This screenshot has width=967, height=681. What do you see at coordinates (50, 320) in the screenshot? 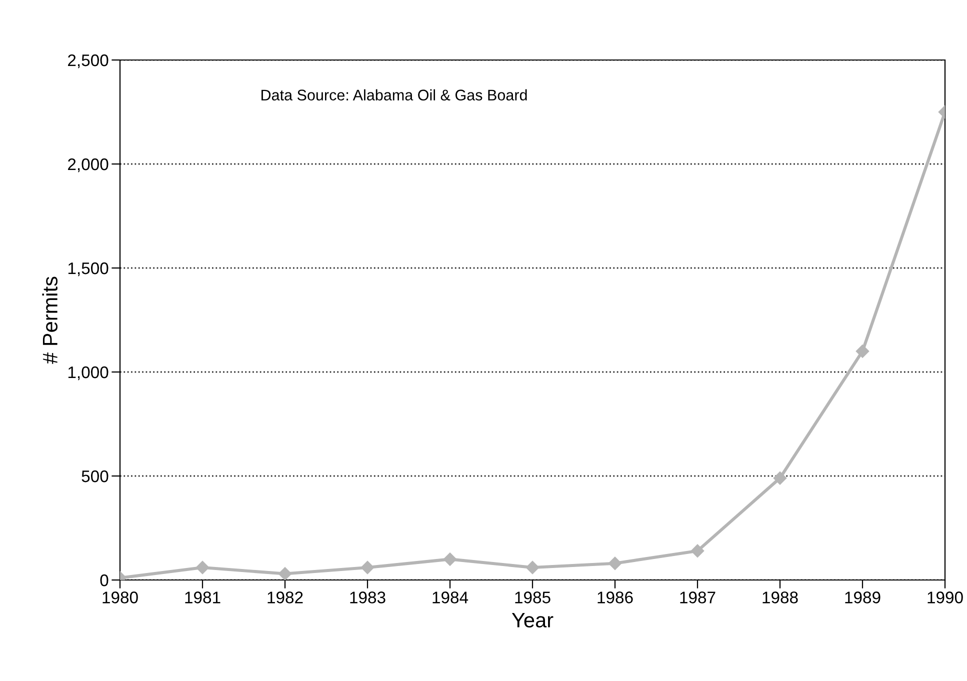
I see `y-axis-title: # Permits` at bounding box center [50, 320].